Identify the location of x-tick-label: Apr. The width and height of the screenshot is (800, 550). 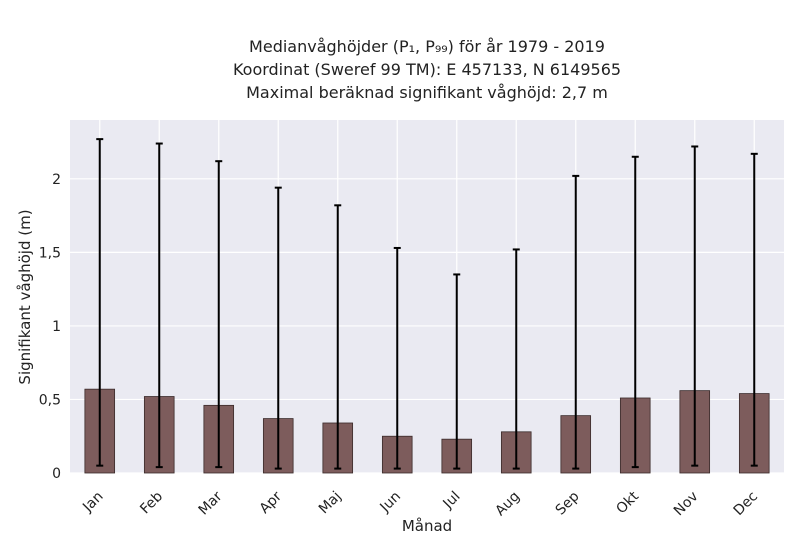
(271, 502).